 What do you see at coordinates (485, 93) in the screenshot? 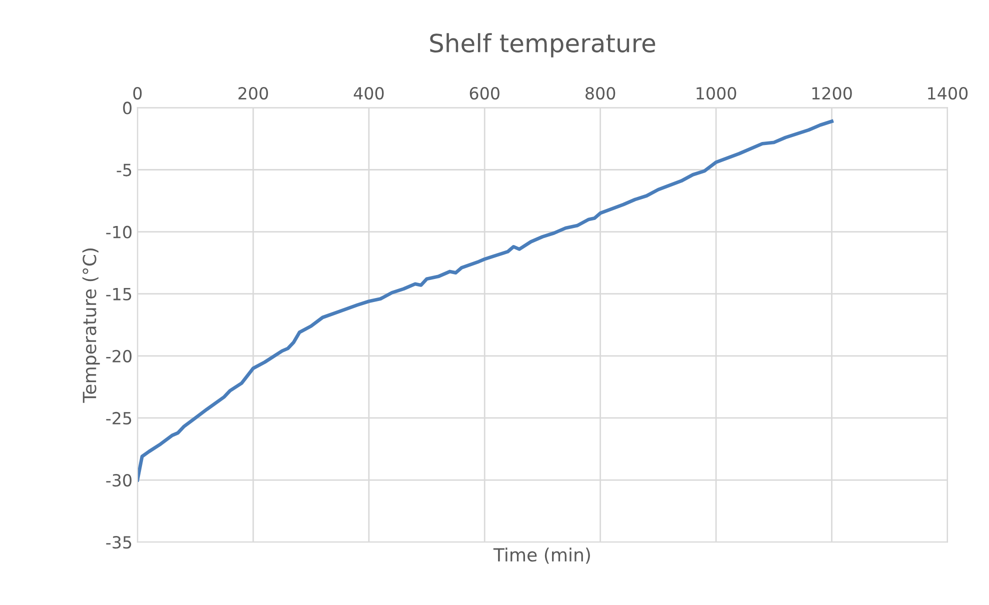
I see `x-tick-label: 600` at bounding box center [485, 93].